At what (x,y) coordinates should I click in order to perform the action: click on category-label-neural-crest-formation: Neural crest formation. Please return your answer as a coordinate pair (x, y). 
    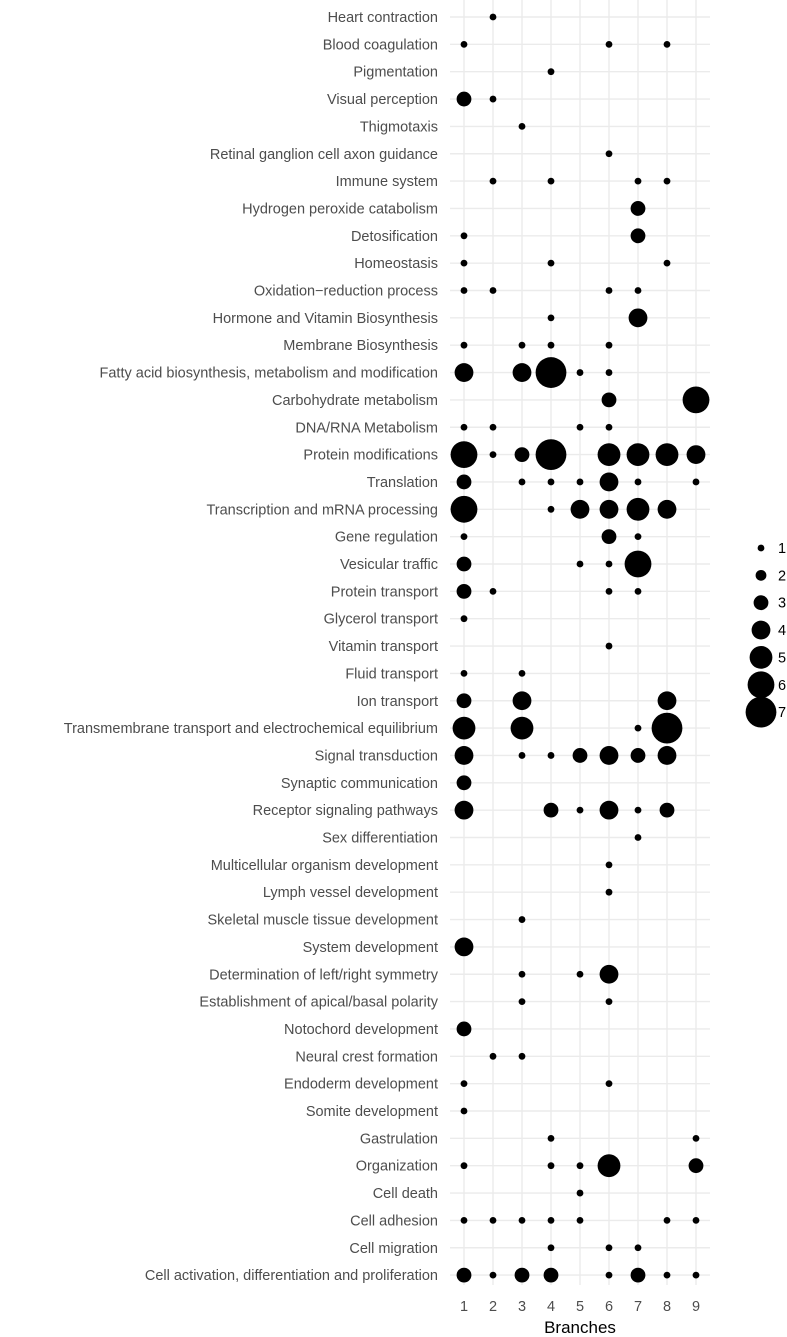
    Looking at the image, I should click on (366, 1057).